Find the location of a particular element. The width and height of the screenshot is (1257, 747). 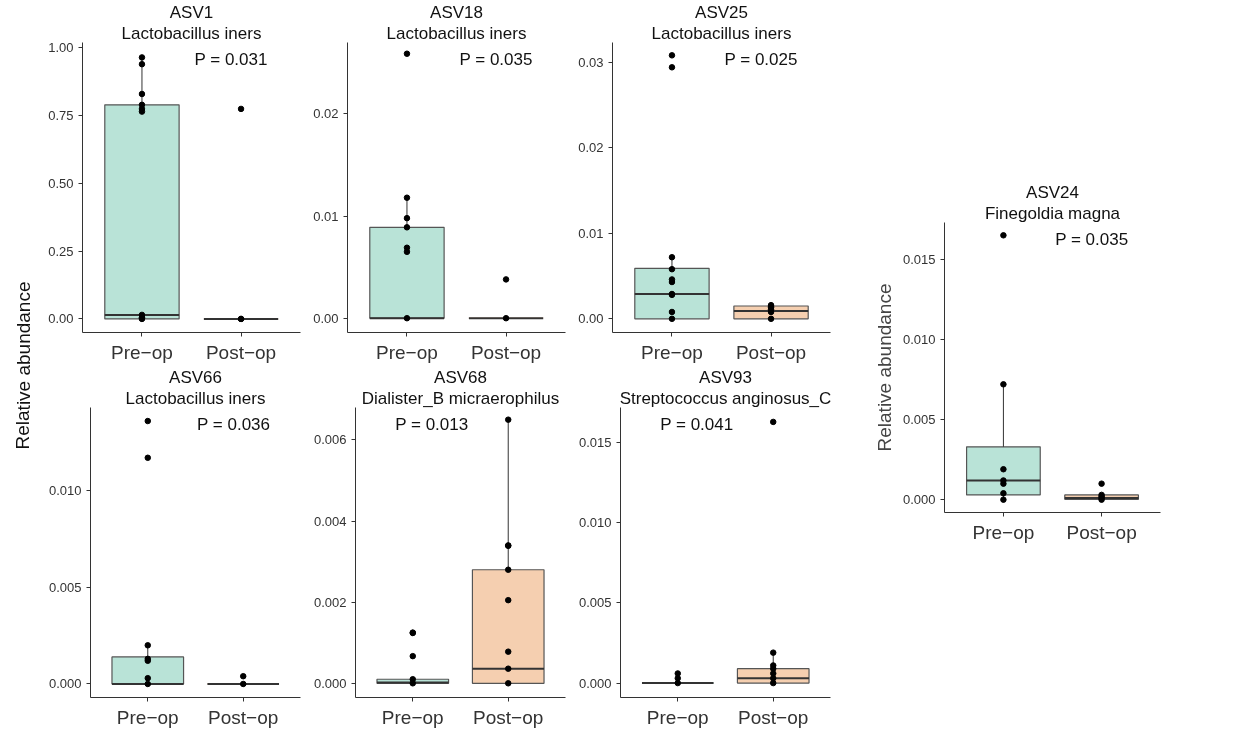

chart-title: ASV25 is located at coordinates (721, 12).